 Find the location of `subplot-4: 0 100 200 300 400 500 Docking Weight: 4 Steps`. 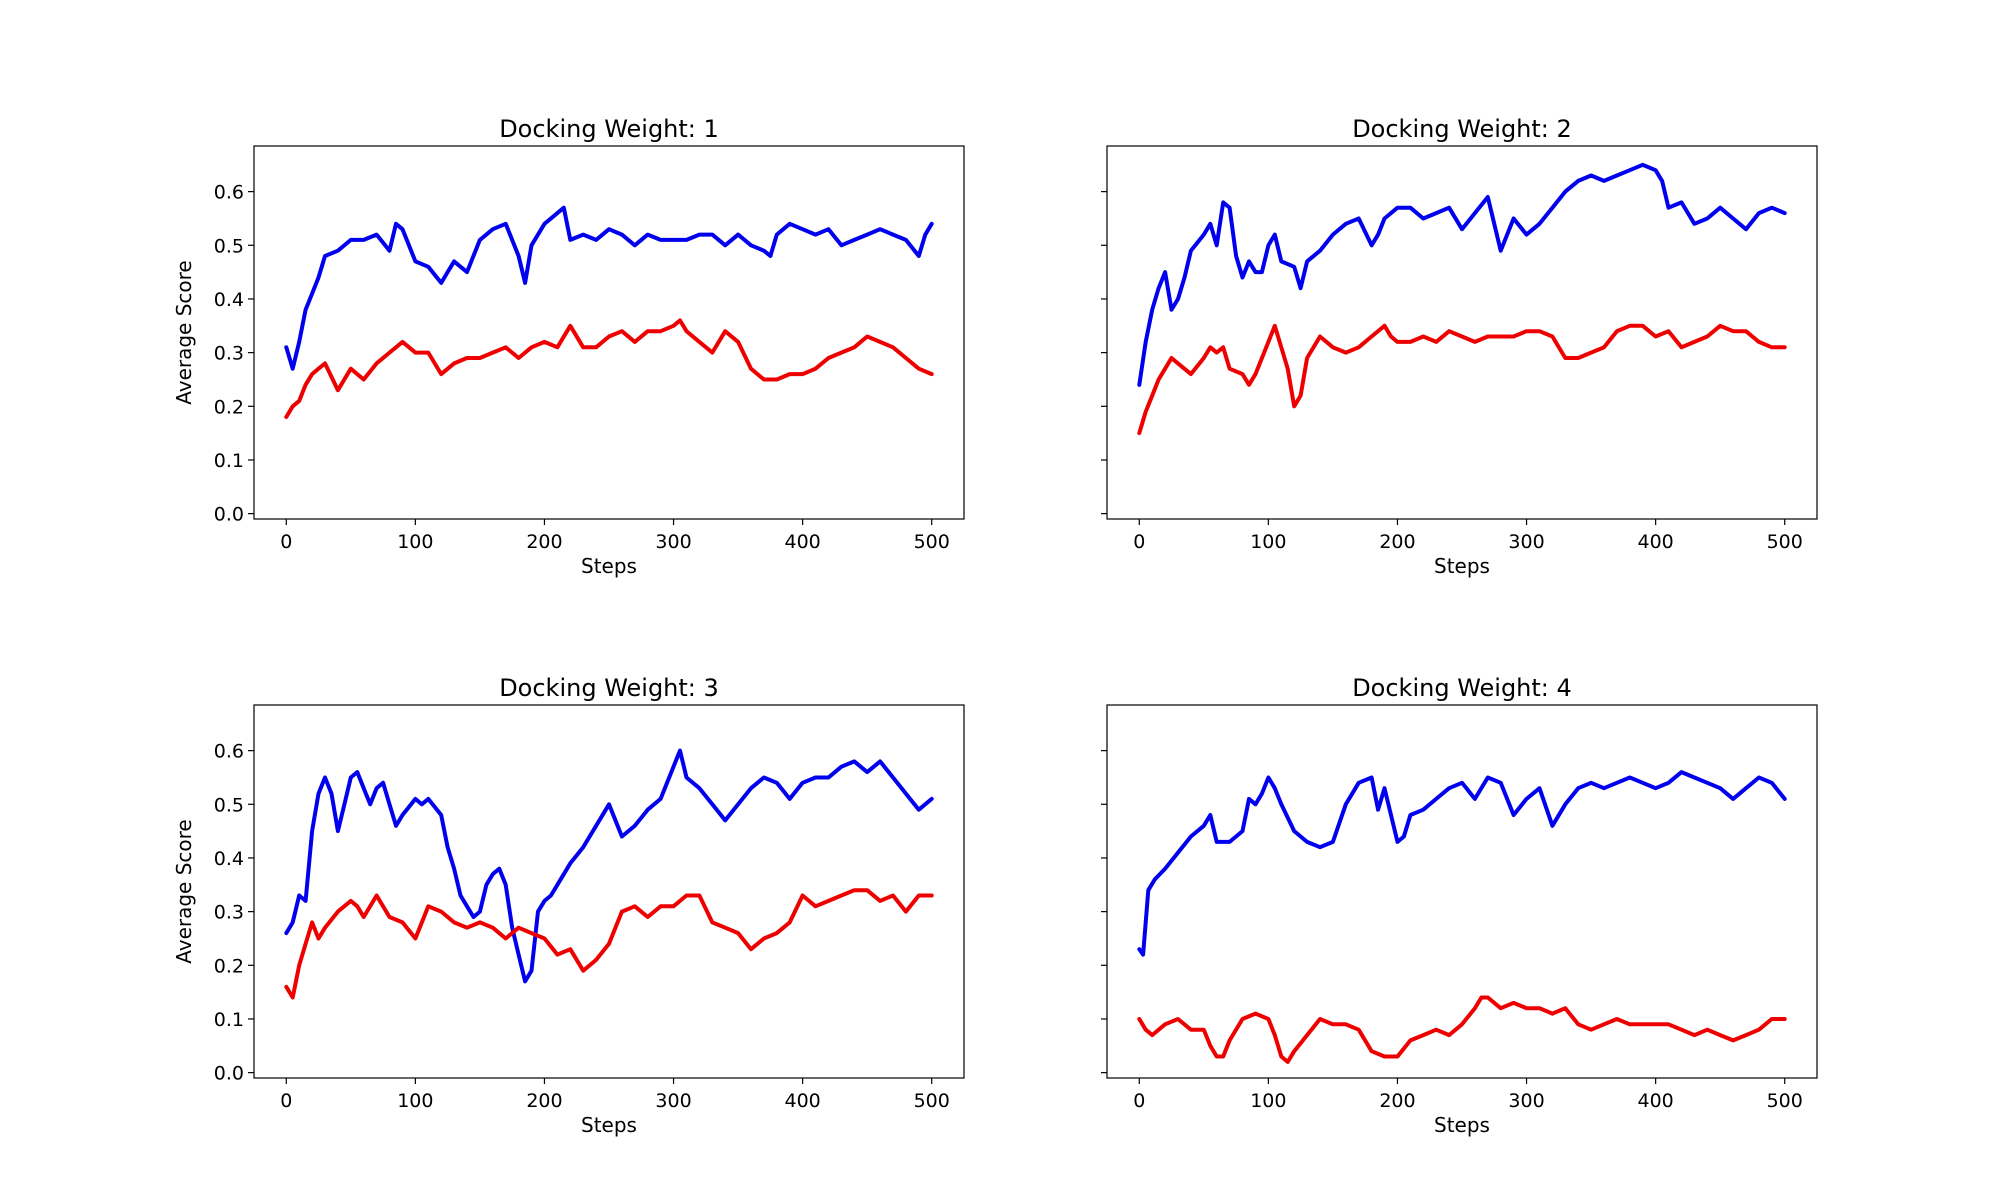

subplot-4: 0 100 200 300 400 500 Docking Weight: 4 Steps is located at coordinates (1459, 905).